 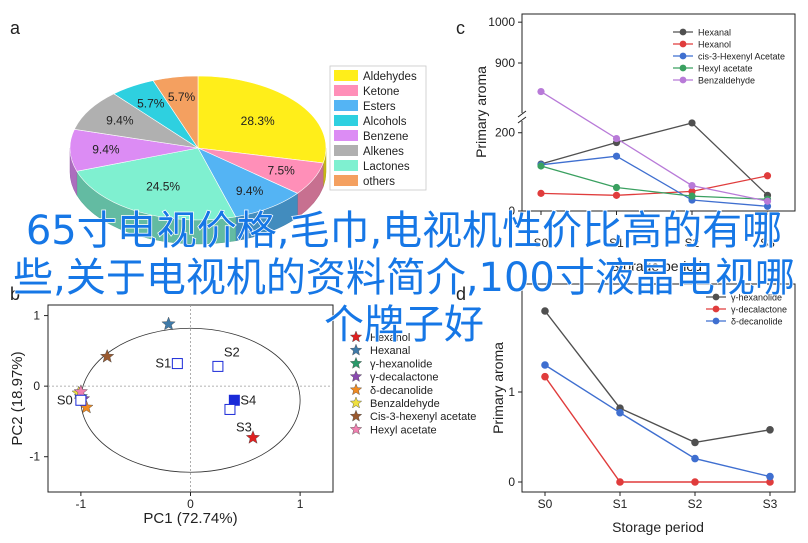 What do you see at coordinates (403, 430) in the screenshot?
I see `pca-legend-label-hexyl-acetate: Hexyl acetate` at bounding box center [403, 430].